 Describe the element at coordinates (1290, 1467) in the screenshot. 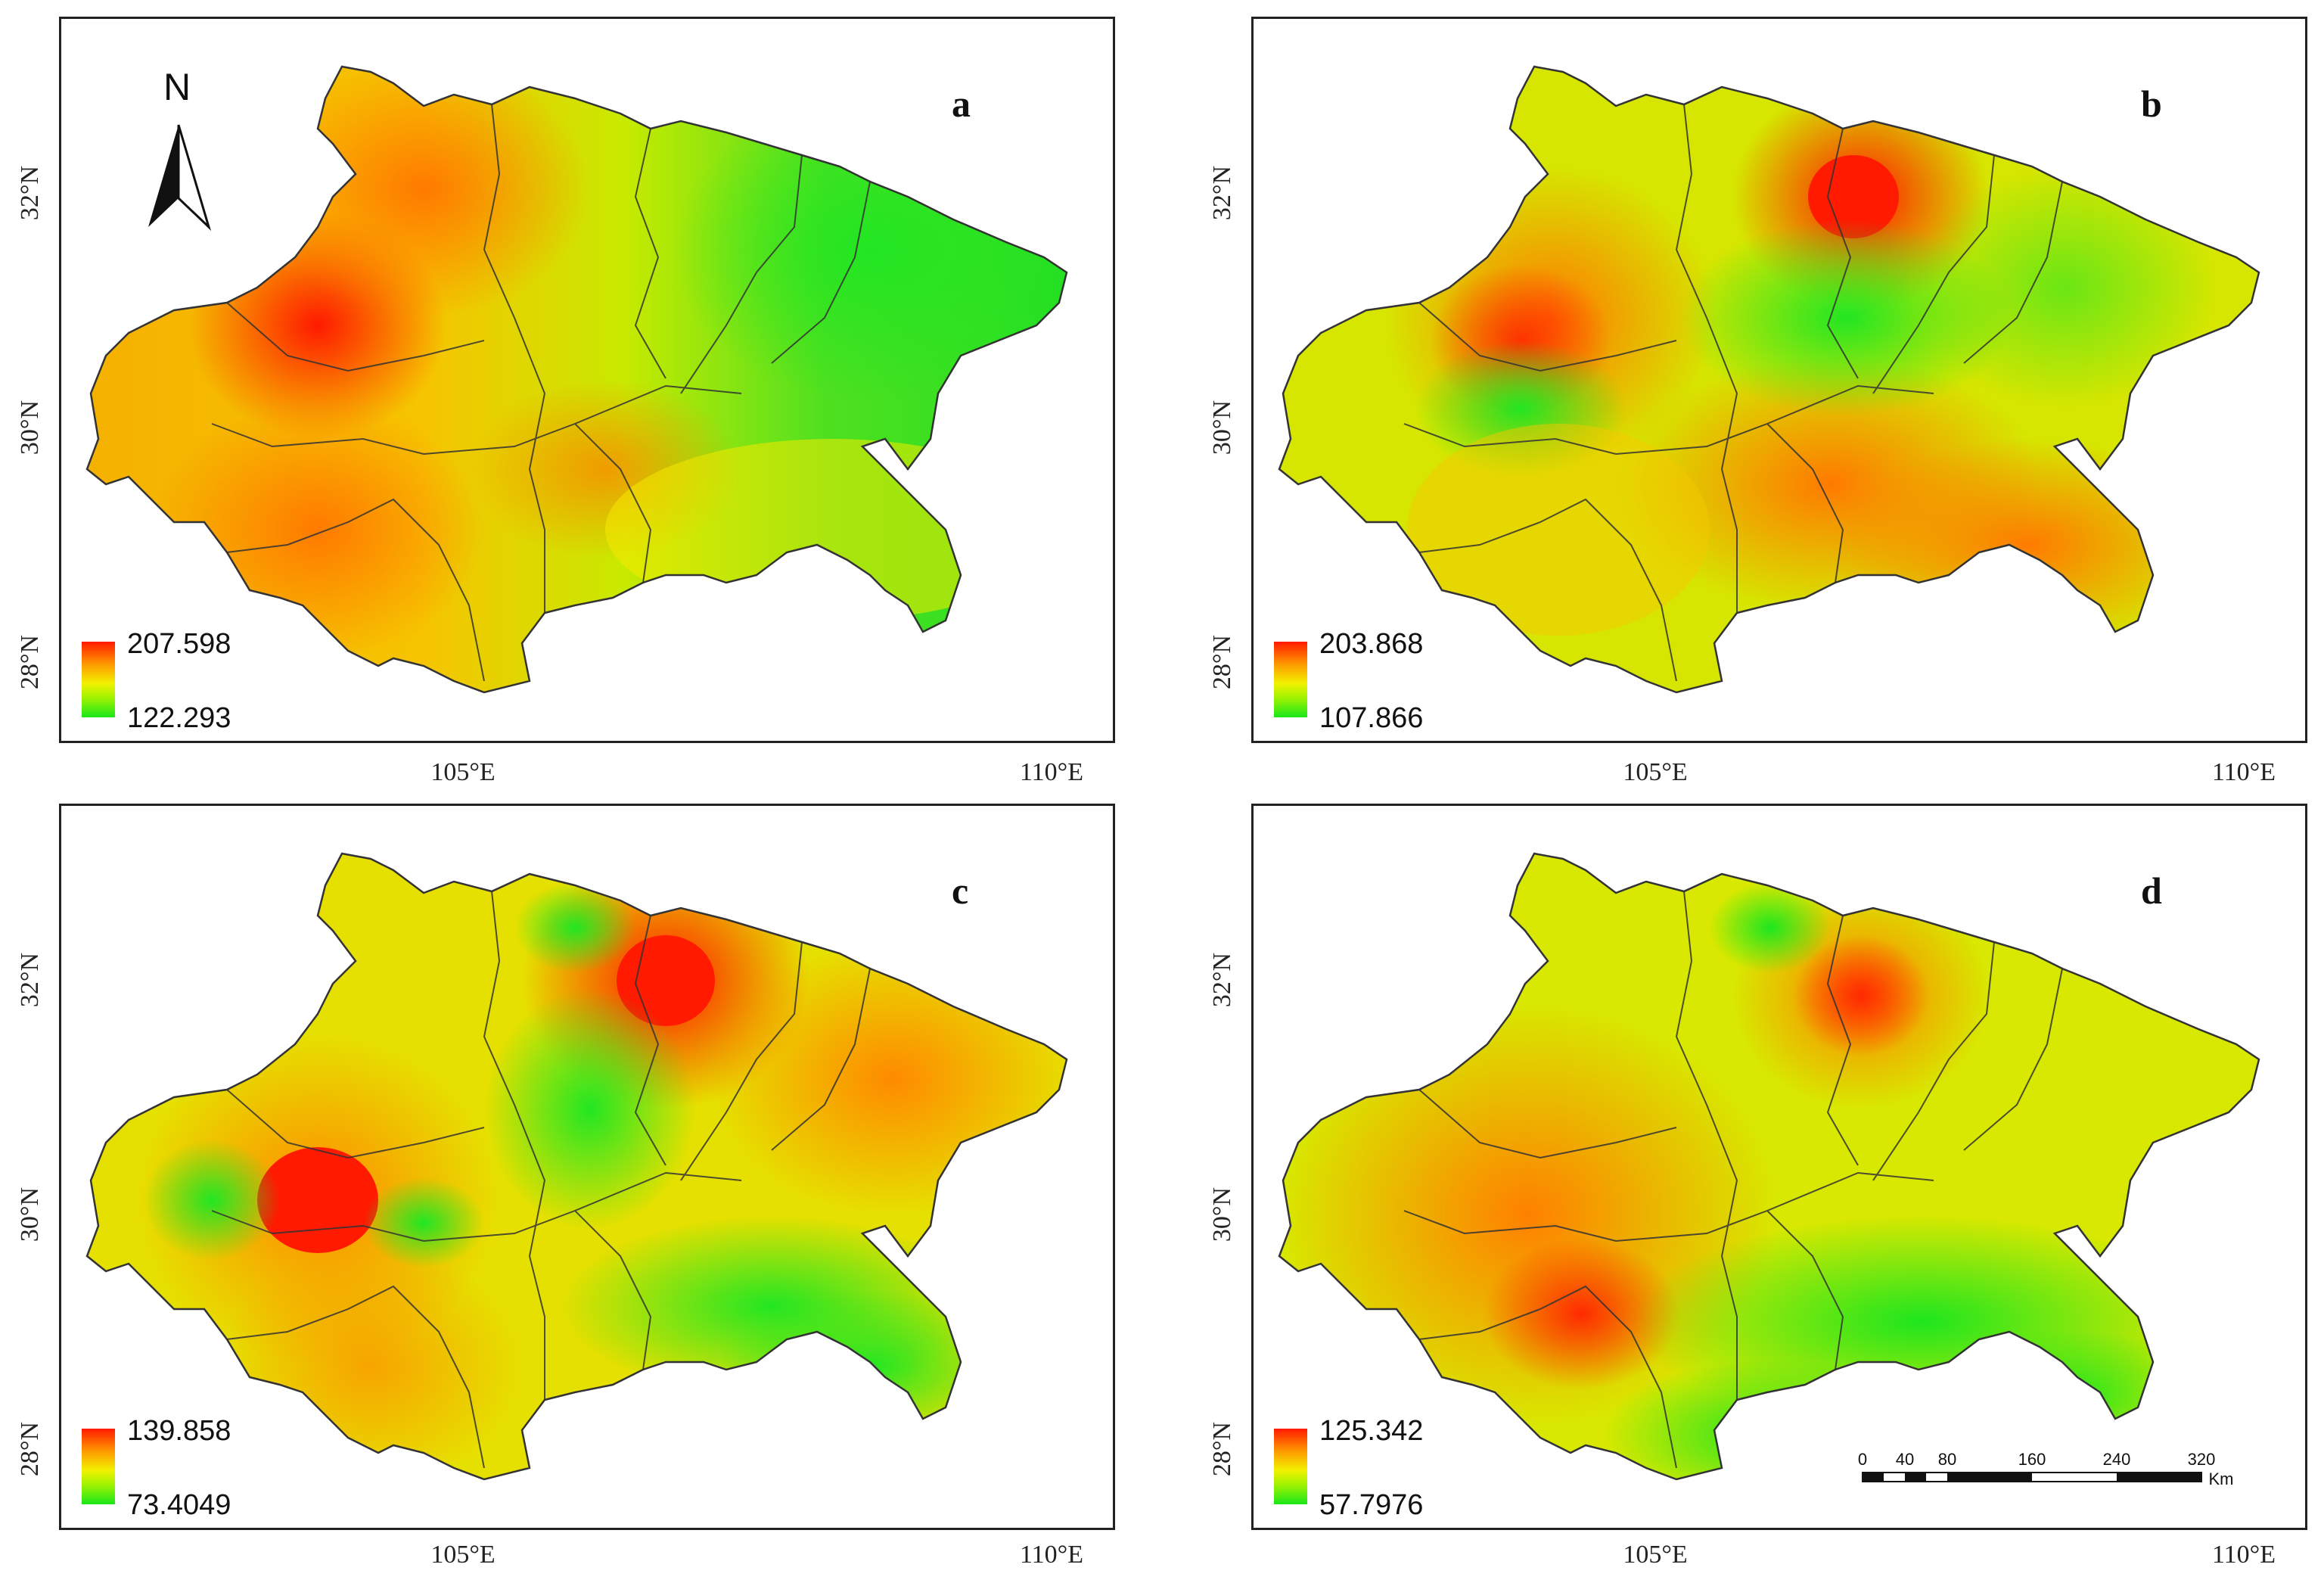

I see `legend-bar-d` at that location.